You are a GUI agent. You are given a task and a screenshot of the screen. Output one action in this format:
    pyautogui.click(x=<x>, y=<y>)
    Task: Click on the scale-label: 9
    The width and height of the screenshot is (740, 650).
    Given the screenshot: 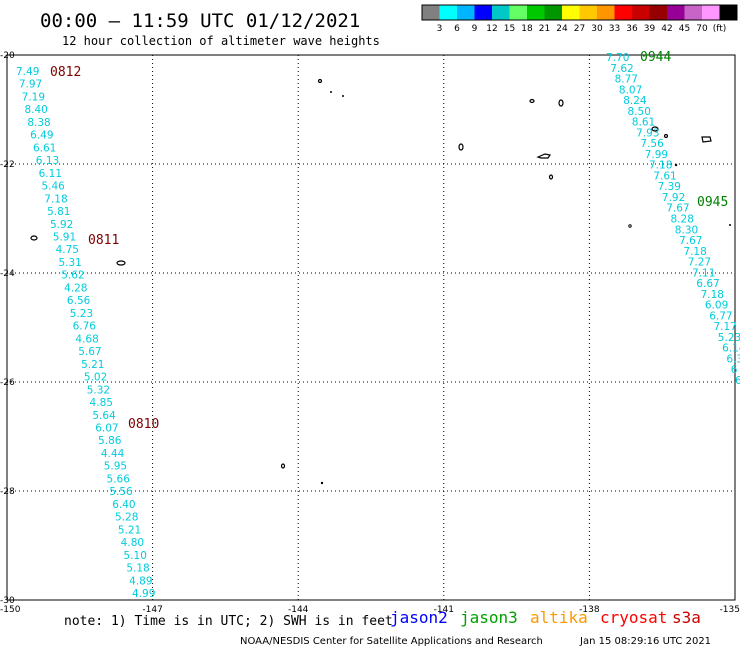 What is the action you would take?
    pyautogui.click(x=475, y=29)
    